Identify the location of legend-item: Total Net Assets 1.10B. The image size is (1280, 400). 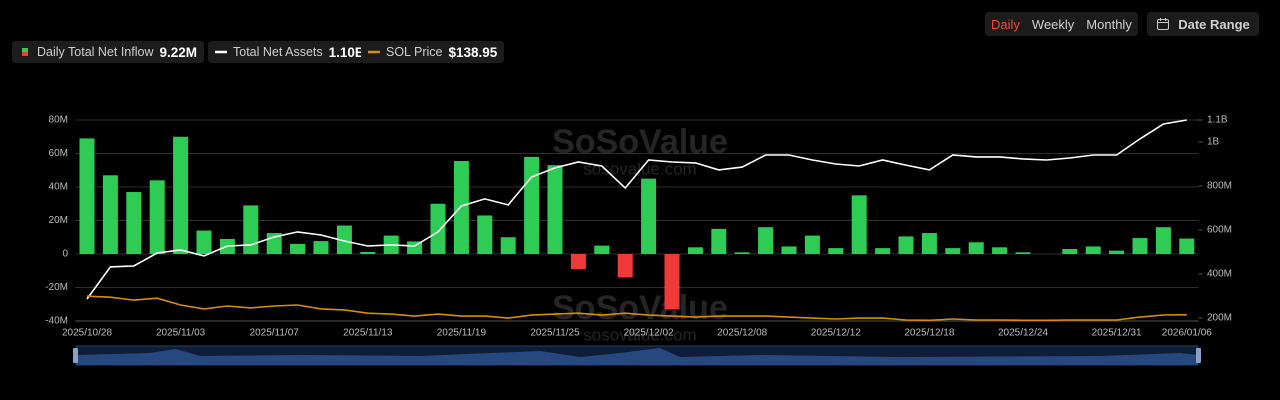
(290, 52).